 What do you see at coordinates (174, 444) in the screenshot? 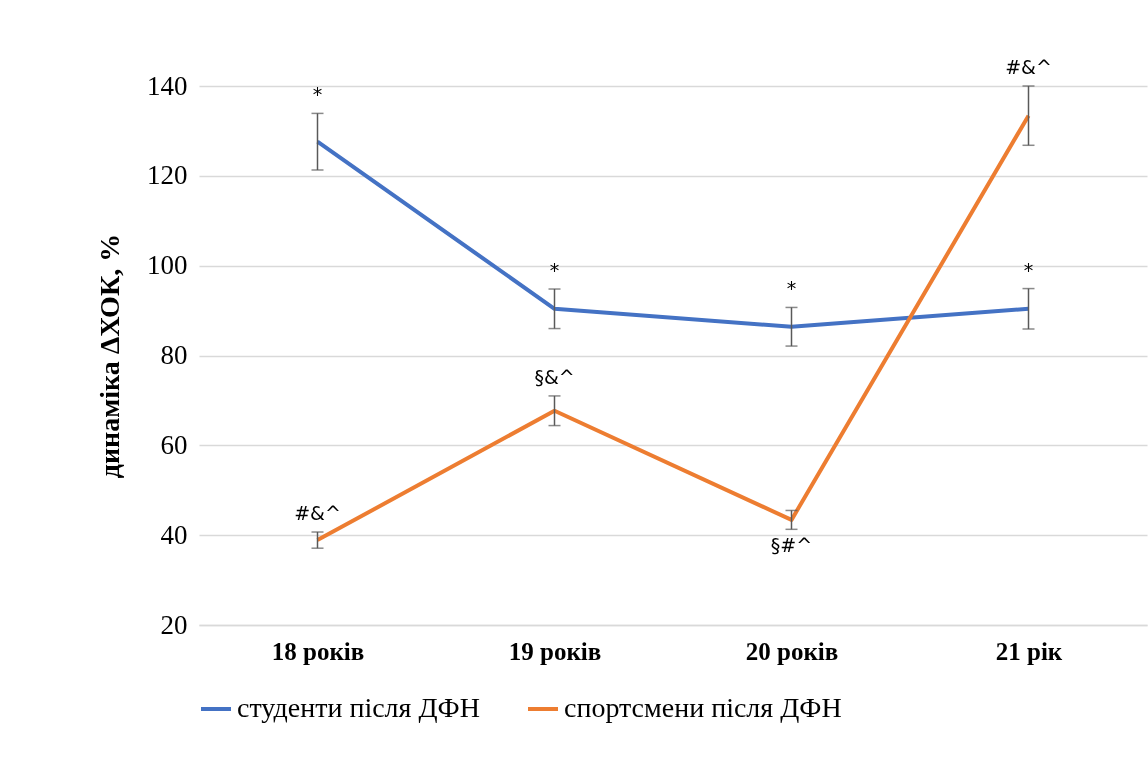
I see `y-tick-label: 60` at bounding box center [174, 444].